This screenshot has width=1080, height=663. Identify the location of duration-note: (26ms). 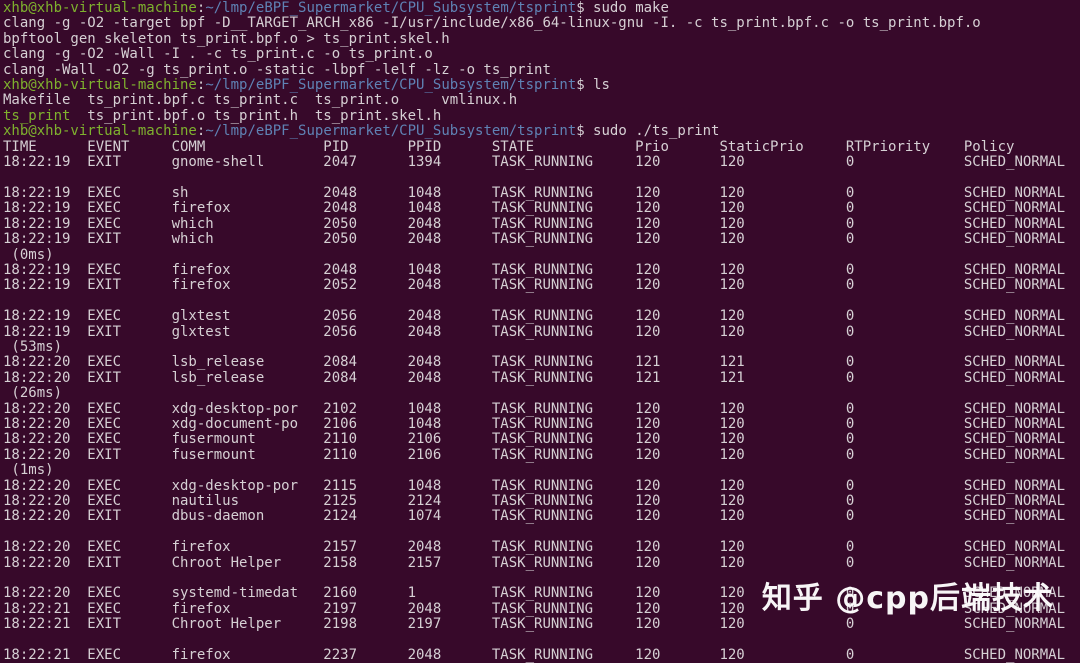
(33, 393).